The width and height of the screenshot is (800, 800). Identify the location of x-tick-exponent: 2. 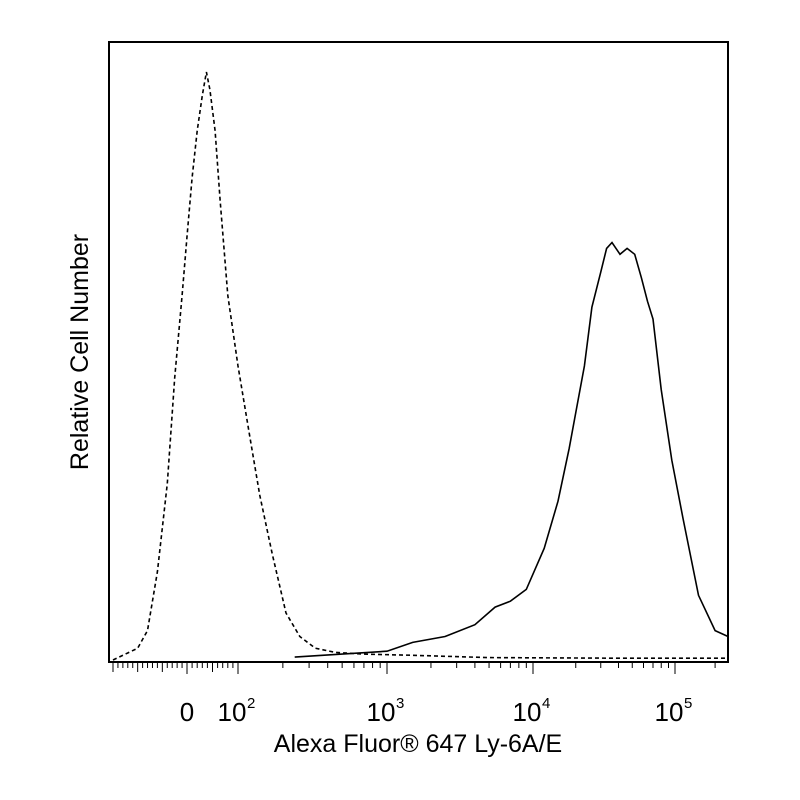
(251, 703).